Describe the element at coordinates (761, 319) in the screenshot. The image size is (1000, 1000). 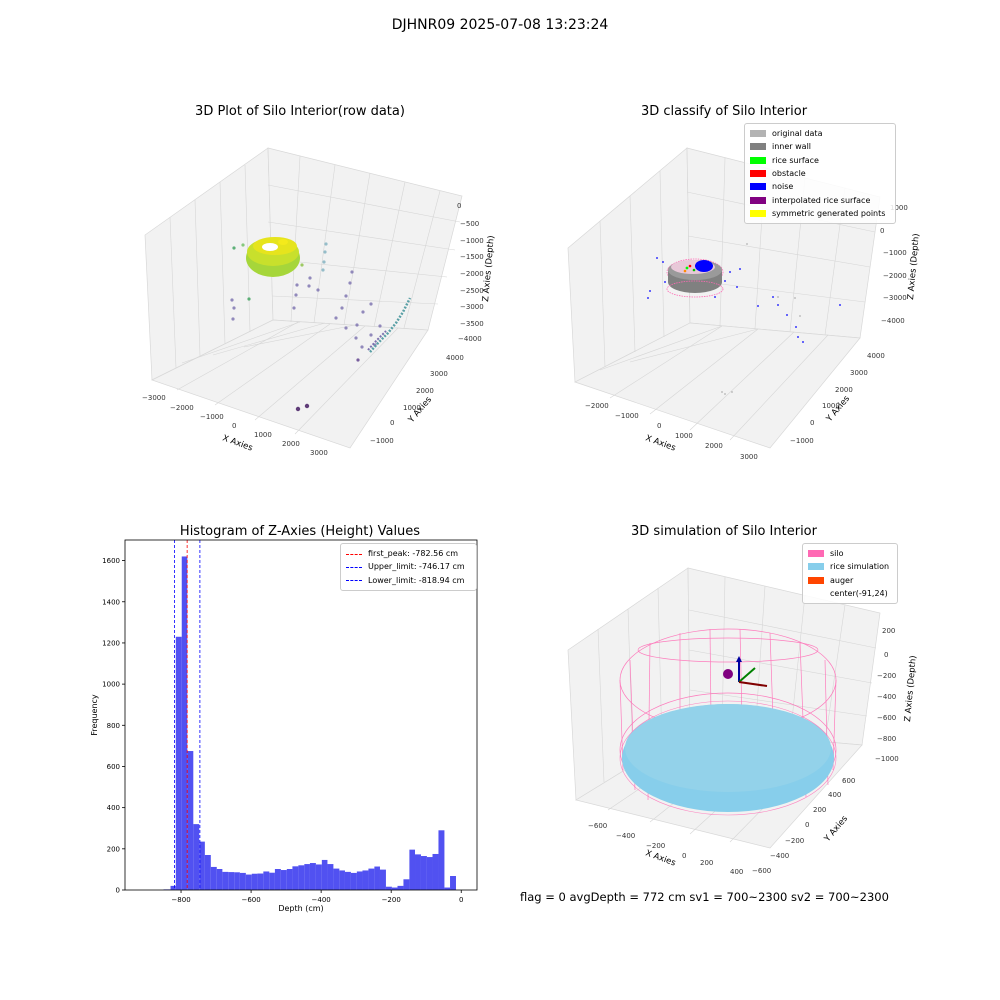
I see `classify-original-points` at that location.